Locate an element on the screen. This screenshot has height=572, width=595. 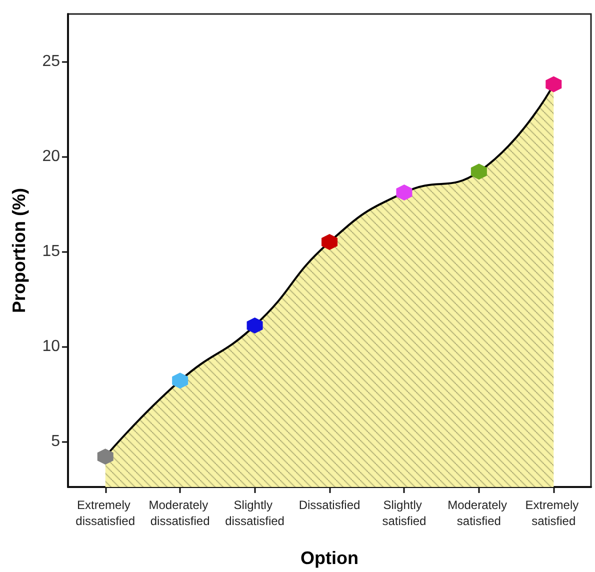
y-tick-label: 25 is located at coordinates (51, 61).